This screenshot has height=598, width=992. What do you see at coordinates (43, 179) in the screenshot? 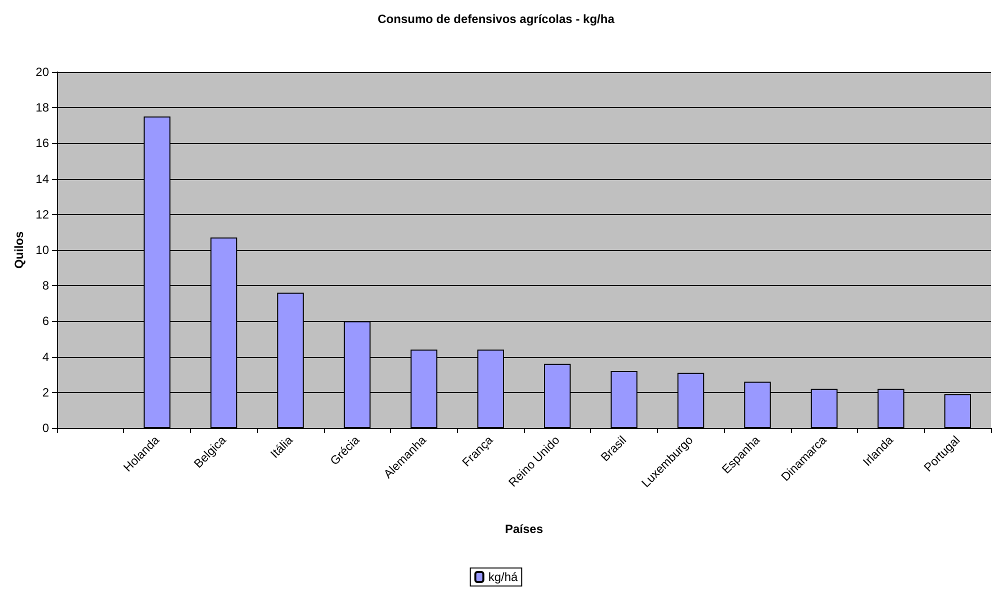
I see `y-tick-label: 14` at bounding box center [43, 179].